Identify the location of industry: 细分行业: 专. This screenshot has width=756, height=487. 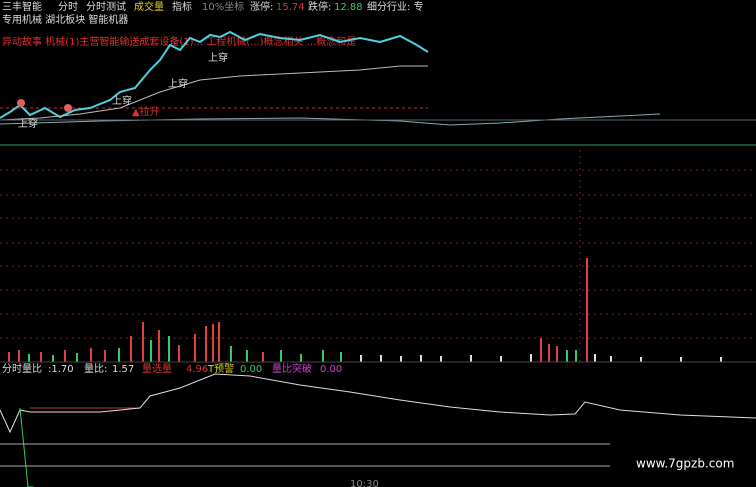
(395, 6).